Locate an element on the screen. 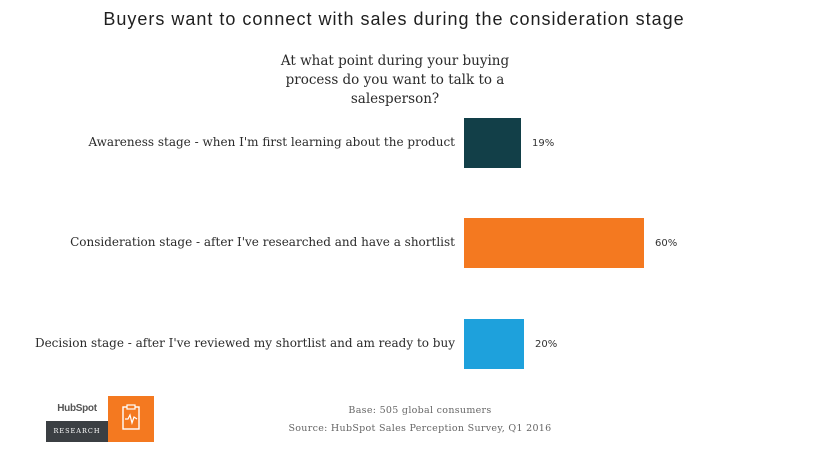 The height and width of the screenshot is (465, 818). value-label: 20% is located at coordinates (546, 344).